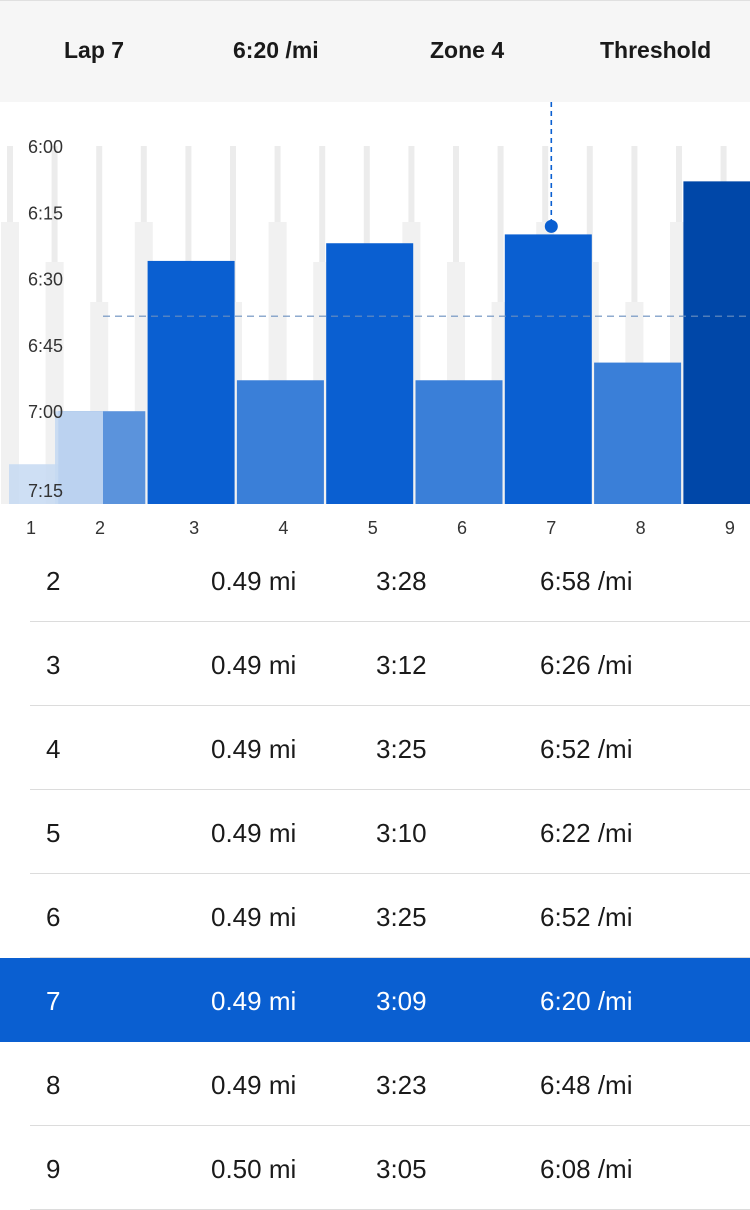 Image resolution: width=750 pixels, height=1210 pixels. What do you see at coordinates (375, 1000) in the screenshot?
I see `lap-row-selected: 7 0.49 mi 3:09 6:20 /mi` at bounding box center [375, 1000].